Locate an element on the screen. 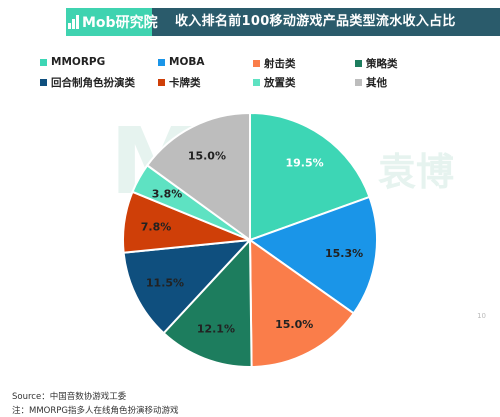 The width and height of the screenshot is (500, 417). legend-item: 策略类 is located at coordinates (376, 63).